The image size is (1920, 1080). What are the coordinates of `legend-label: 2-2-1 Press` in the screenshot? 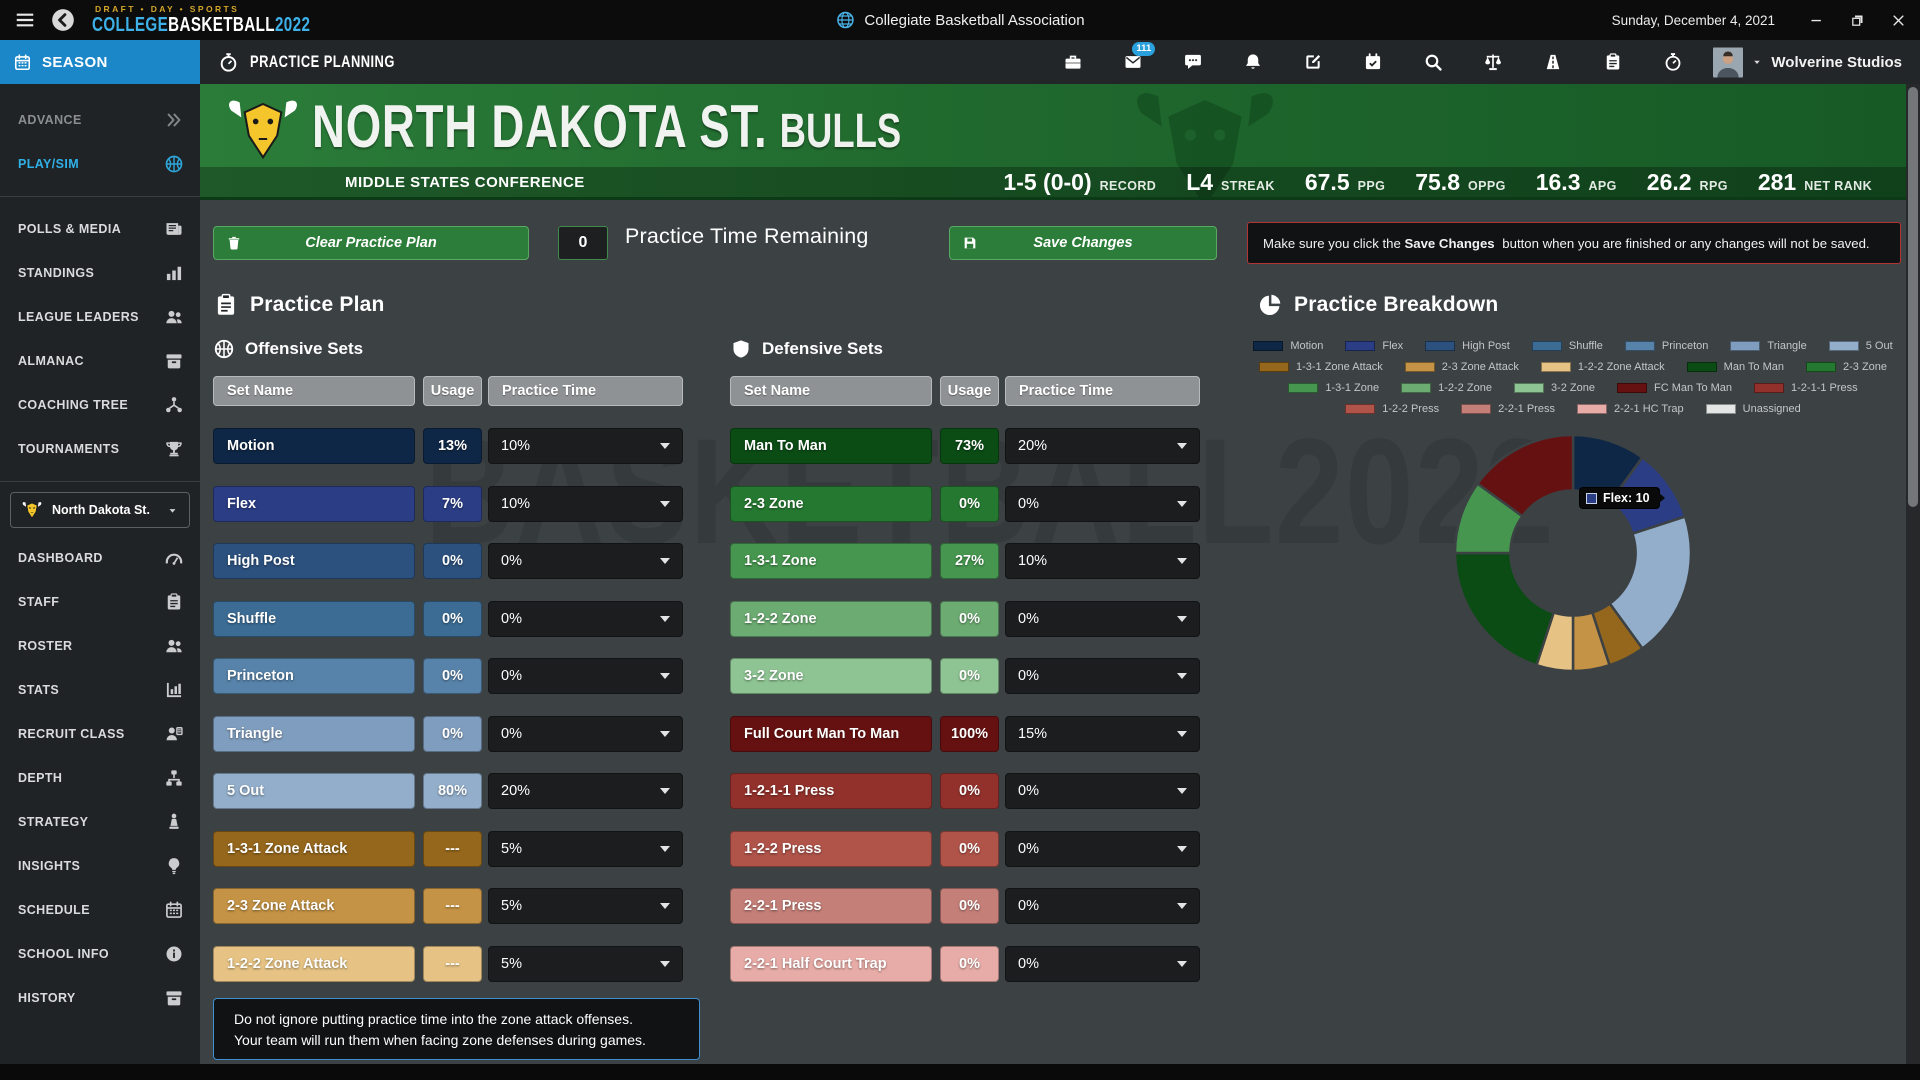 It's located at (1526, 409).